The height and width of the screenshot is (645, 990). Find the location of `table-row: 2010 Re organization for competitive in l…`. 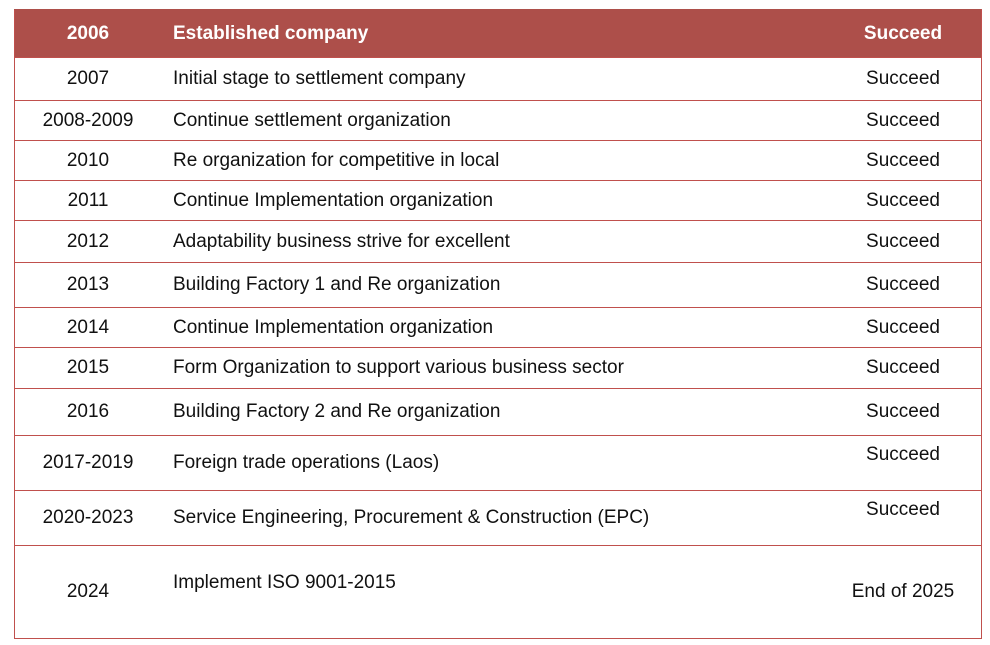

table-row: 2010 Re organization for competitive in l… is located at coordinates (498, 160).